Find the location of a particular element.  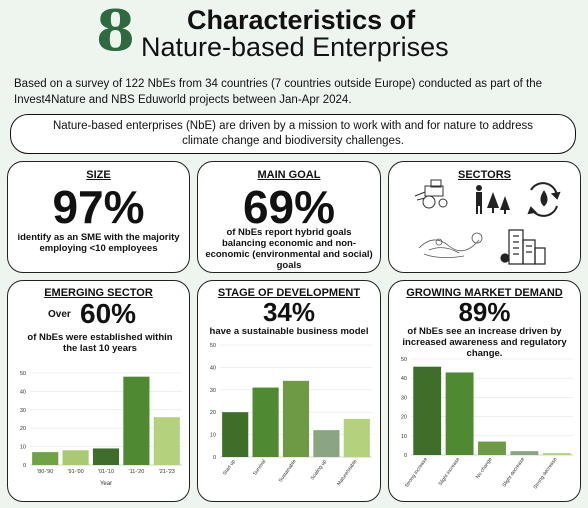

x-tick-label: Slight decrease is located at coordinates (513, 473).